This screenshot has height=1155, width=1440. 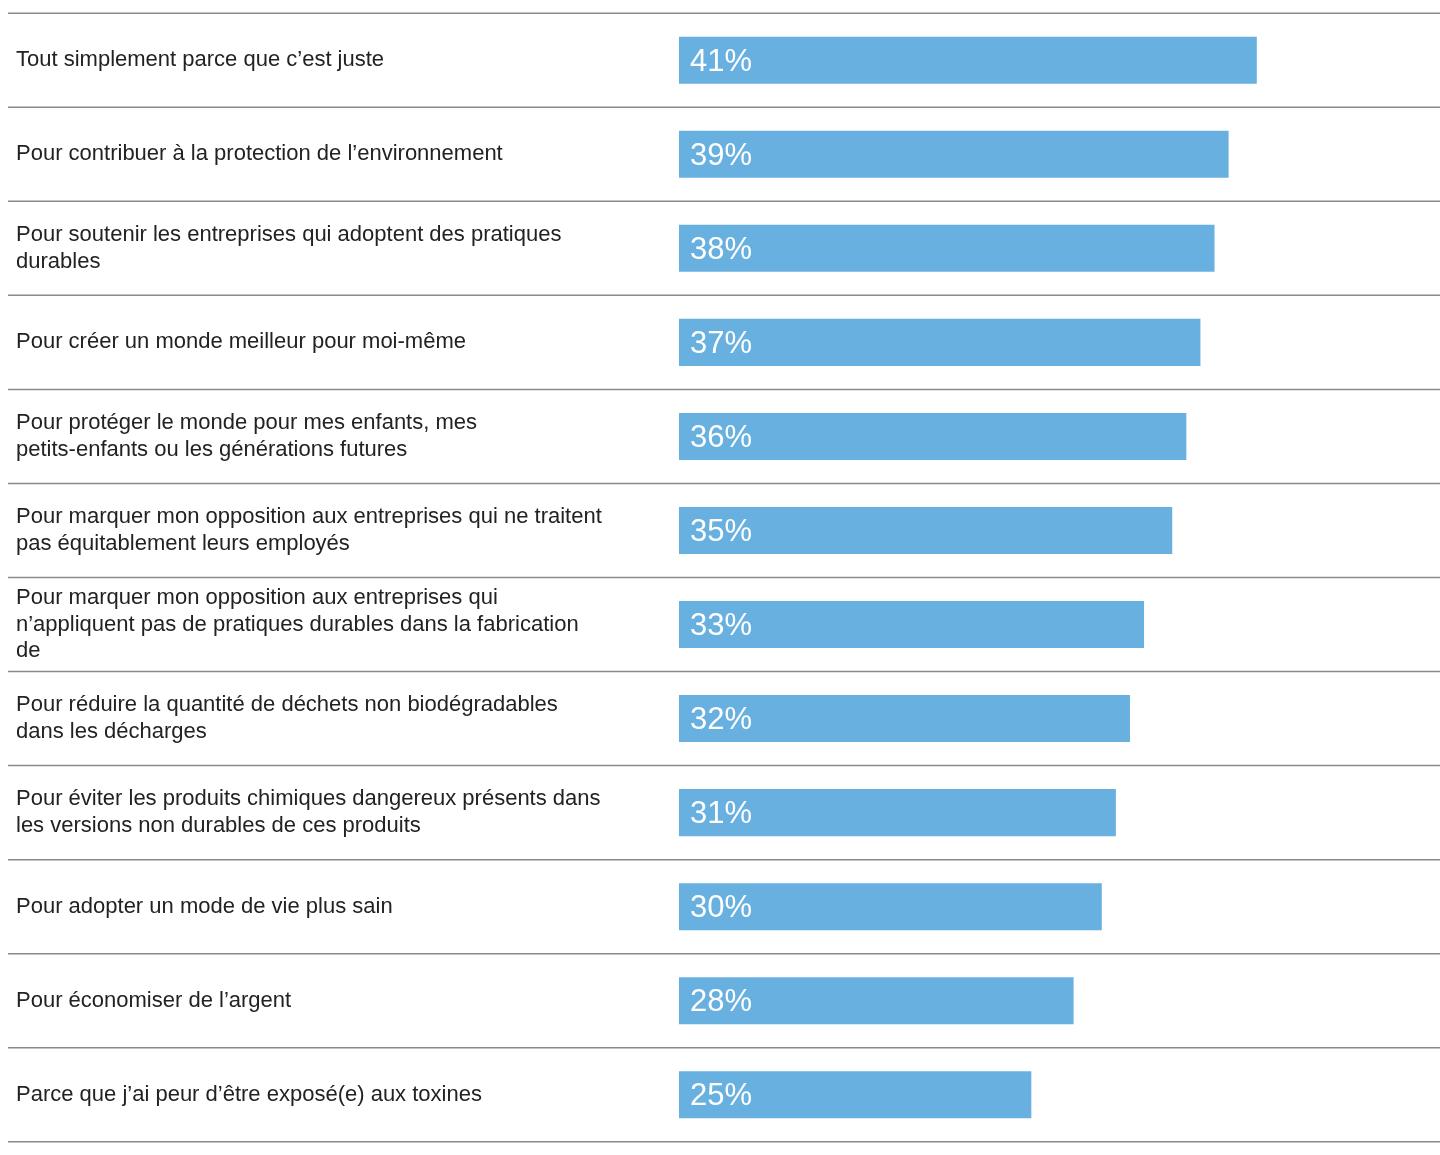 I want to click on y-tick-label: Pour adopter un mode de vie plus sain, so click(x=204, y=905).